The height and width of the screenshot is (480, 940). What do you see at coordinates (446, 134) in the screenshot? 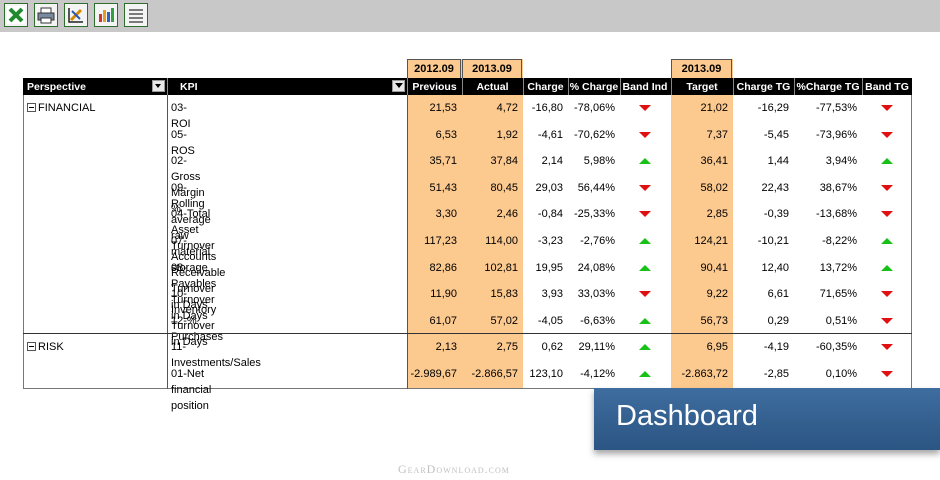
I see `cell-previous: 6,53` at bounding box center [446, 134].